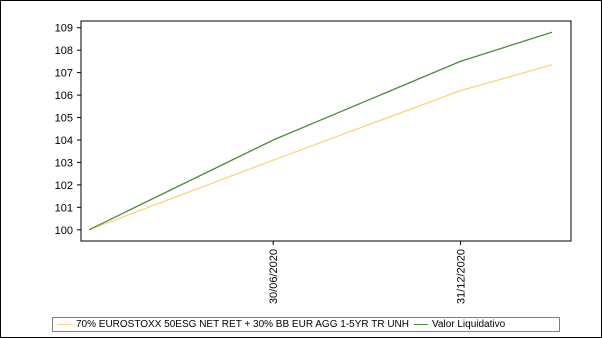 The height and width of the screenshot is (338, 602). What do you see at coordinates (468, 324) in the screenshot?
I see `legend-label-nav: Valor Liquidativo` at bounding box center [468, 324].